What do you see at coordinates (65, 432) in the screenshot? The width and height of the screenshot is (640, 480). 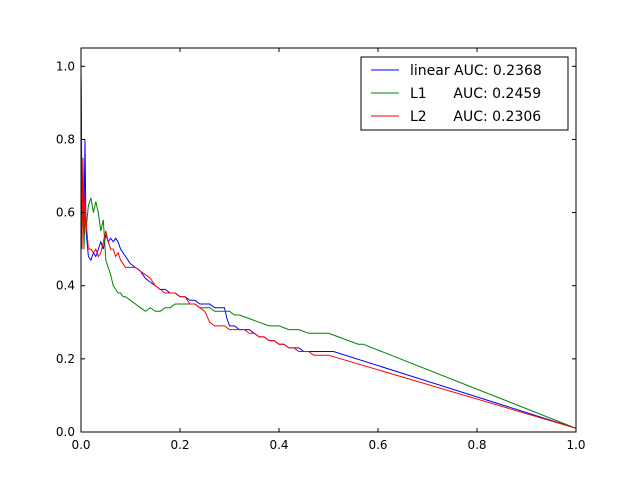 I see `y-tick-label: 0.0` at bounding box center [65, 432].